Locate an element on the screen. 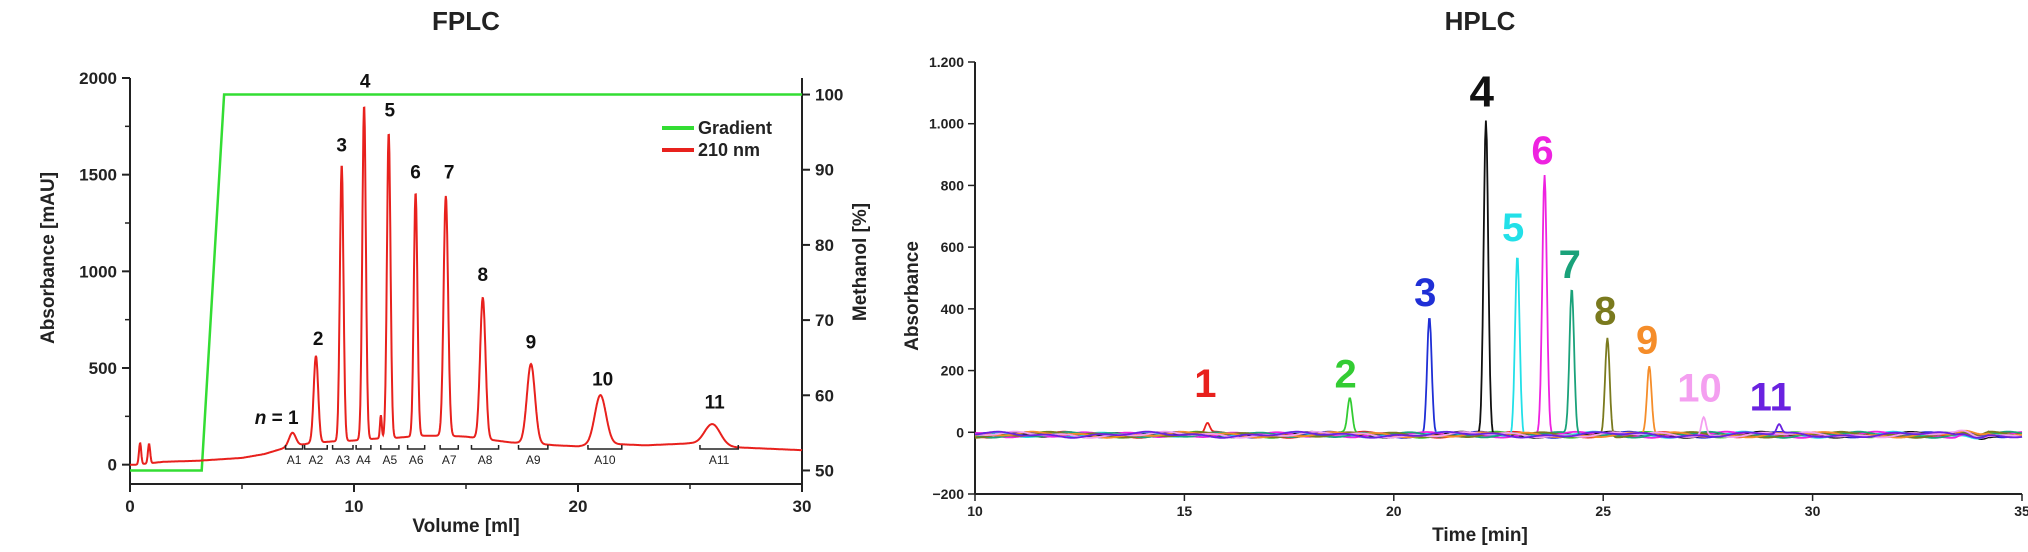 This screenshot has height=552, width=2028. hplc-y-tick-label: 400 is located at coordinates (953, 309).